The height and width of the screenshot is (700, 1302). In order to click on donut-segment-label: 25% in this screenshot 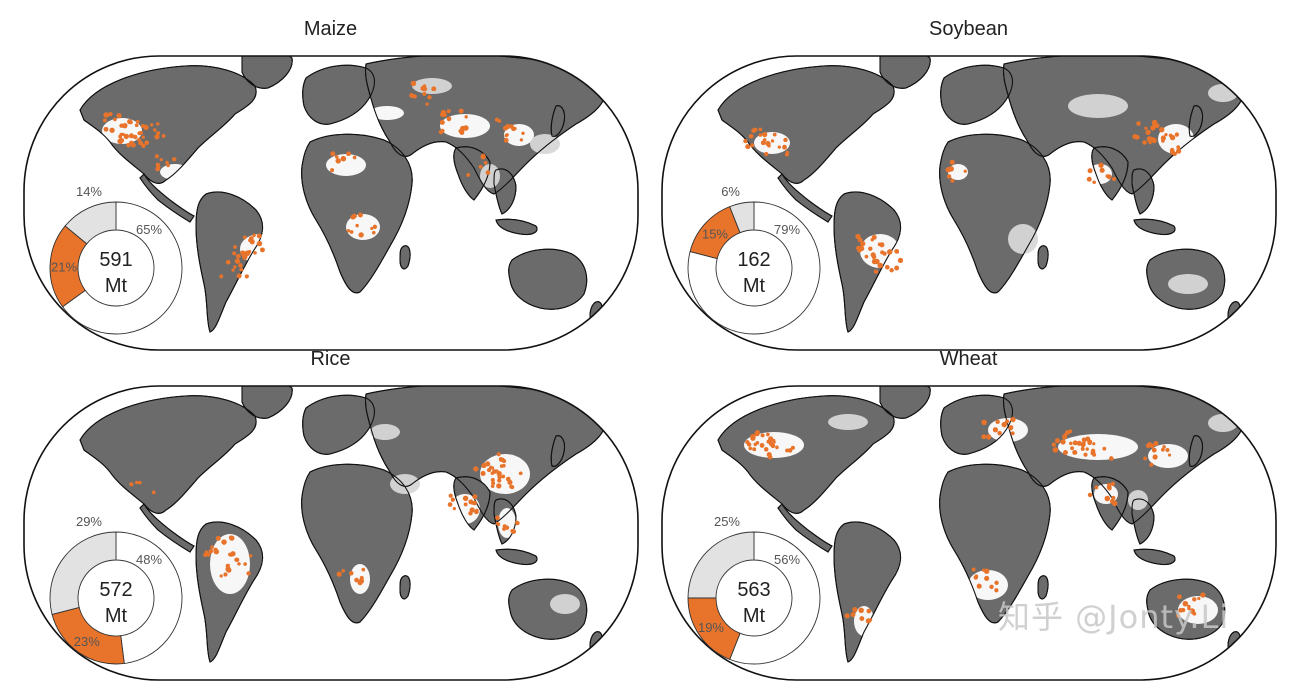, I will do `click(727, 521)`.